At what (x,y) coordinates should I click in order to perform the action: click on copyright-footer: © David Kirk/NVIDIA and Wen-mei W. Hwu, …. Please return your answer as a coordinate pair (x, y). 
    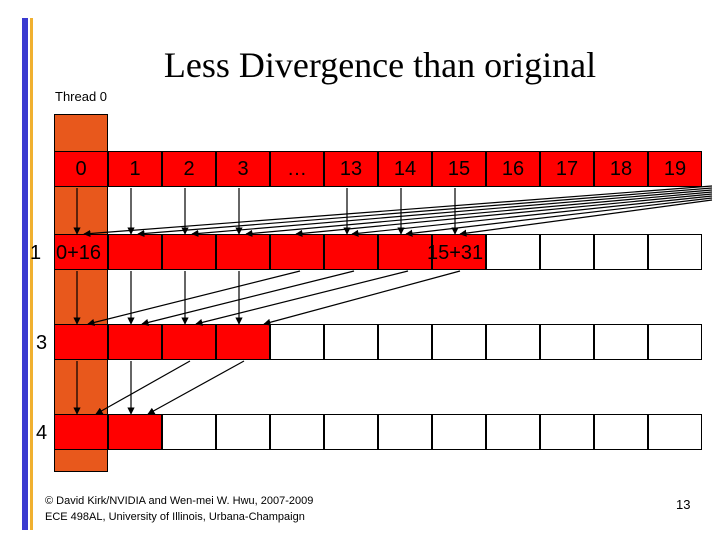
    Looking at the image, I should click on (179, 509).